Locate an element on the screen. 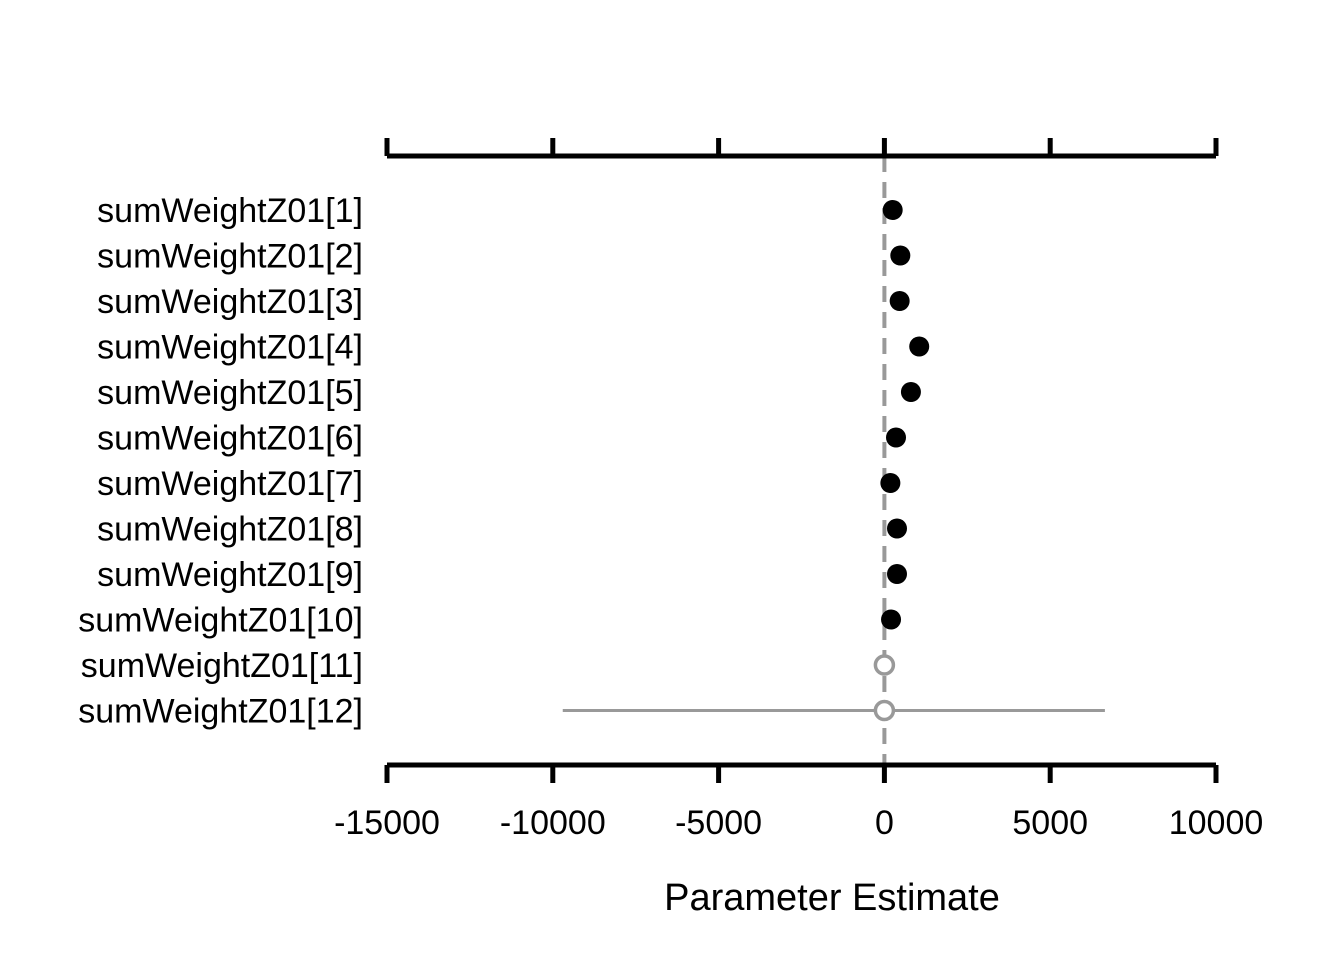 Image resolution: width=1344 pixels, height=960 pixels. row-label: sumWeightZ01[3] is located at coordinates (230, 302).